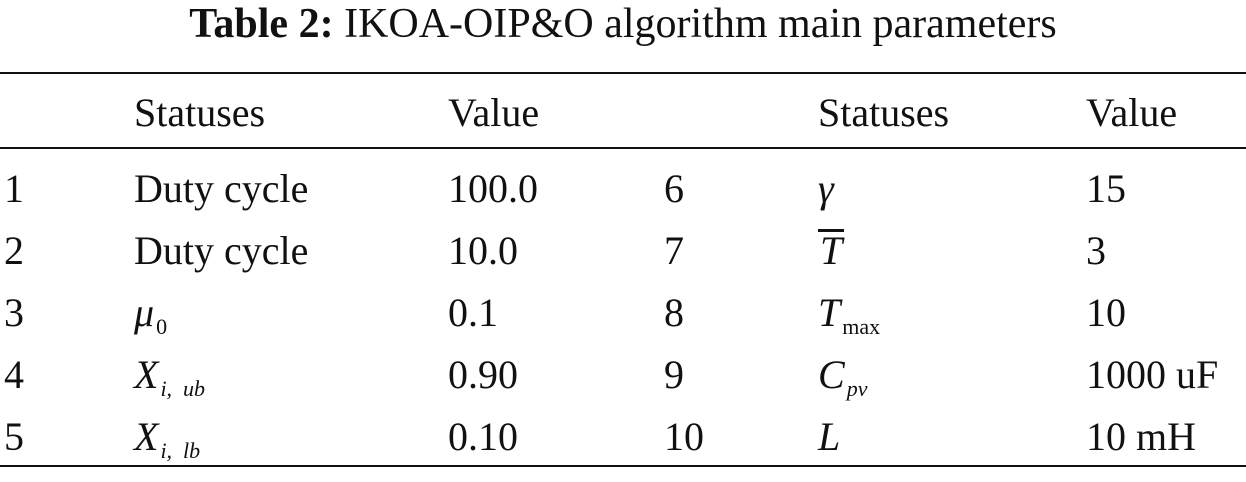  Describe the element at coordinates (261, 24) in the screenshot. I see `table-number: Table 2:` at that location.